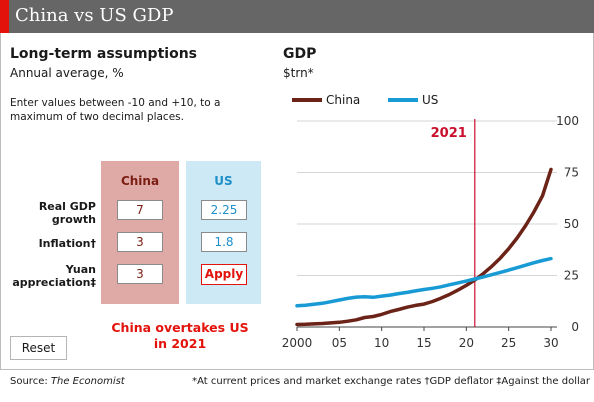 This screenshot has height=402, width=594. Describe the element at coordinates (298, 73) in the screenshot. I see `chart-unit: $trn*` at that location.